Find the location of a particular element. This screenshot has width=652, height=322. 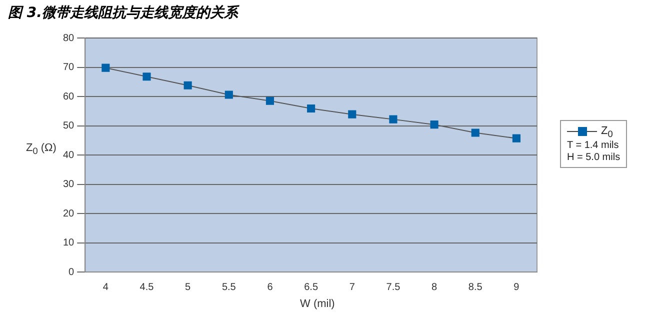

y-tick-label: 40 is located at coordinates (69, 155).